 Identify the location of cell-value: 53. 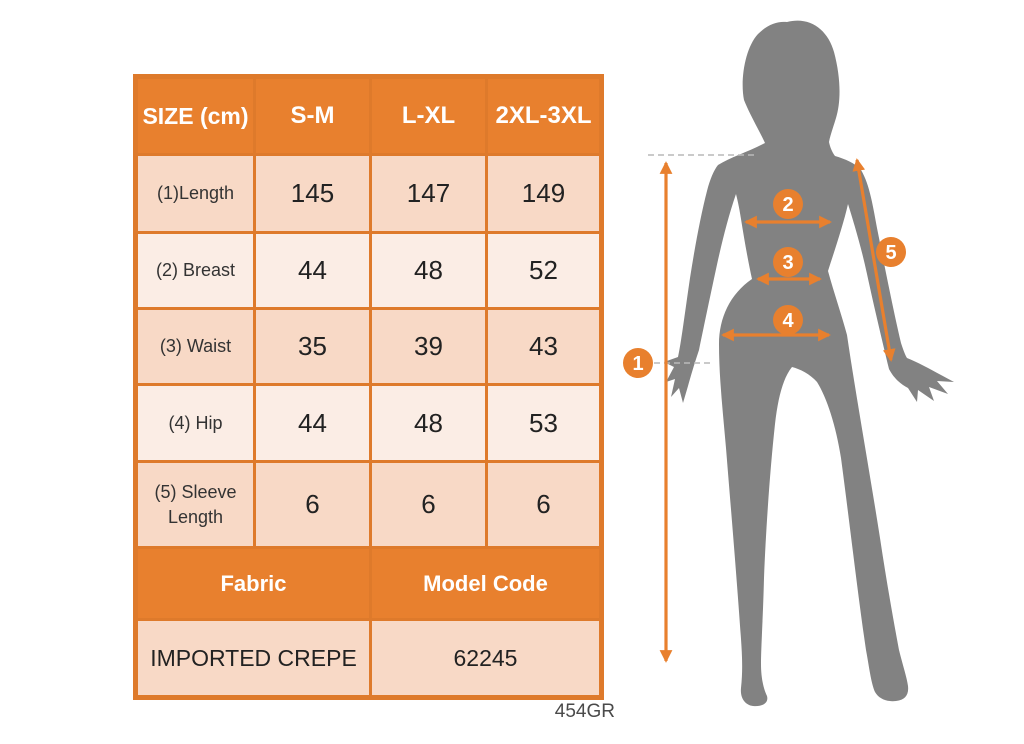
(544, 423).